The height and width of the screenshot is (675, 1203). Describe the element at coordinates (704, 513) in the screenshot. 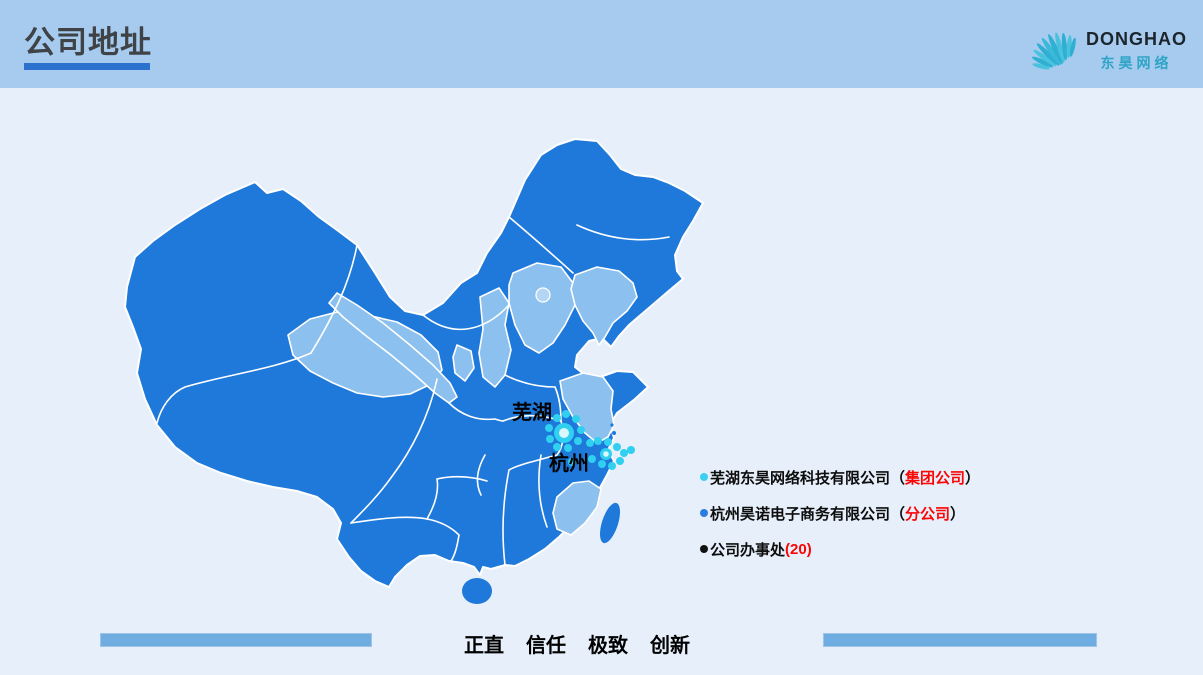

I see `legend-bullet-branch` at that location.